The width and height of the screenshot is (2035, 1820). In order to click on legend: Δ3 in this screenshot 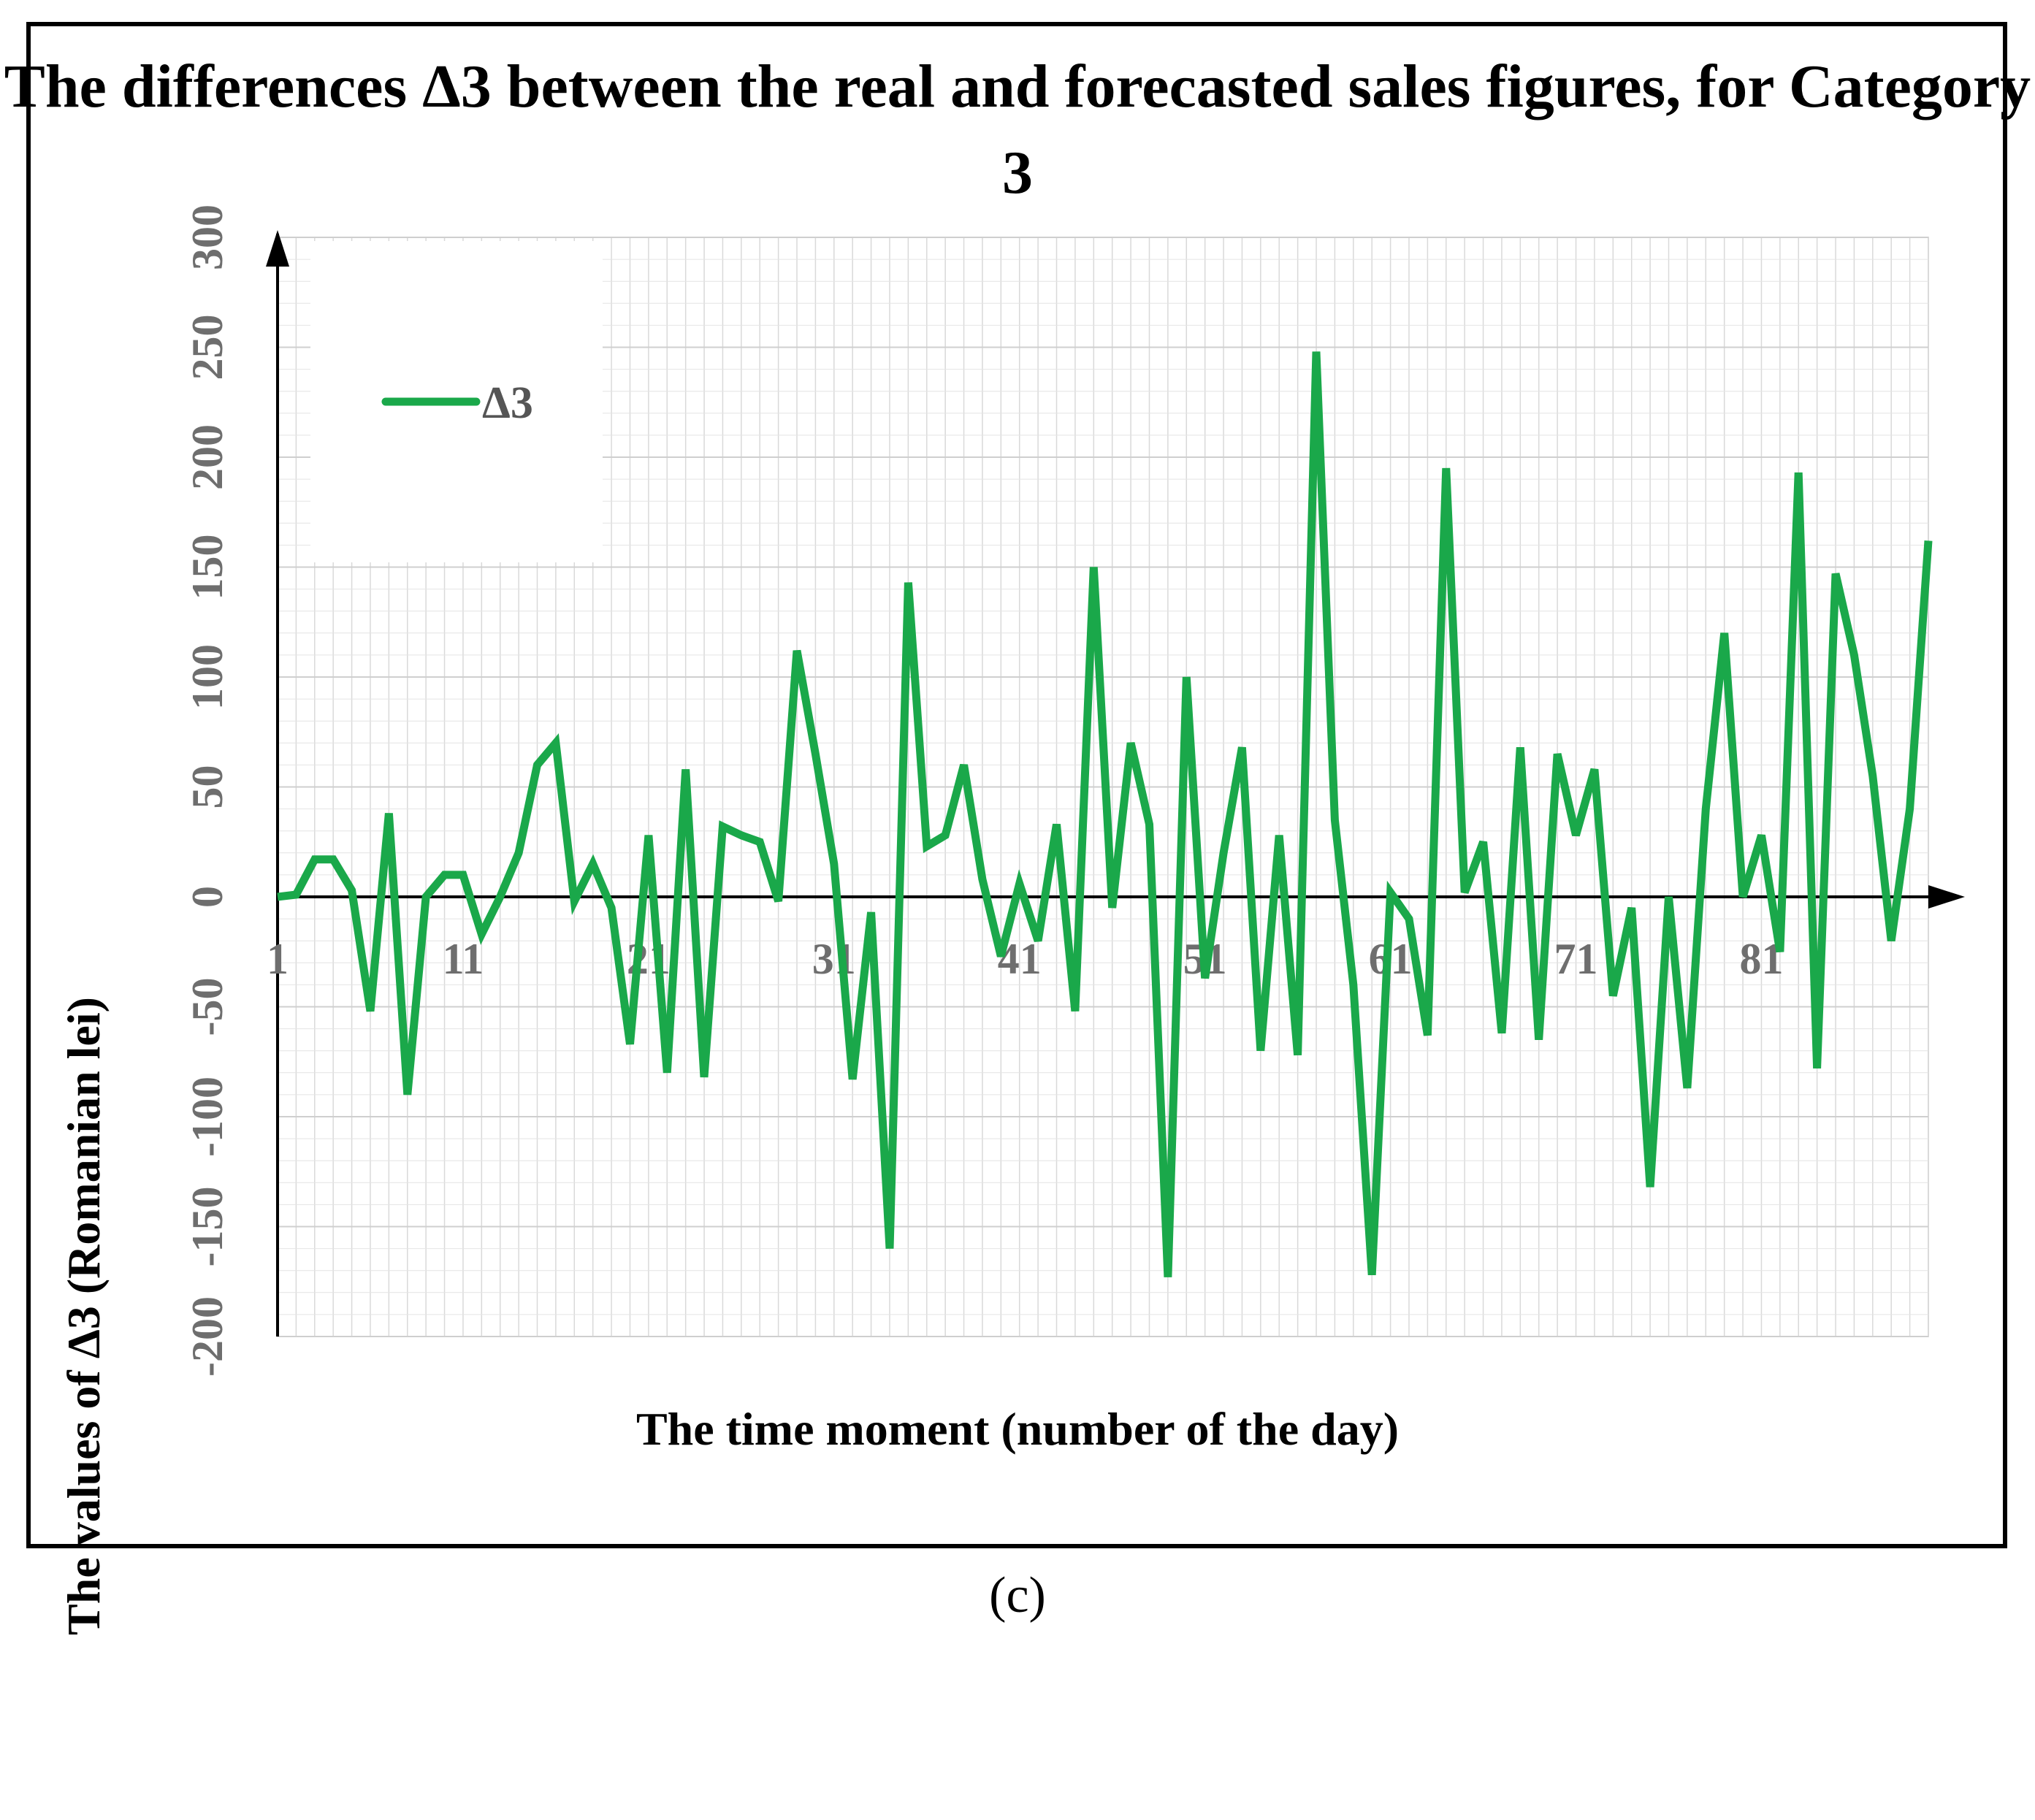, I will do `click(456, 402)`.